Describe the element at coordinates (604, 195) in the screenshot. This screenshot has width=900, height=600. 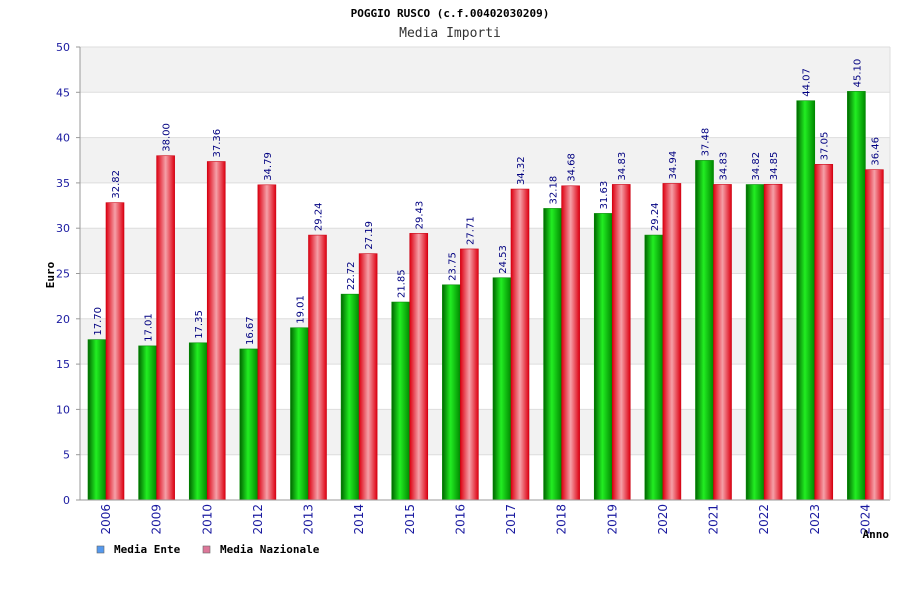
I see `value-label: 31.63` at that location.